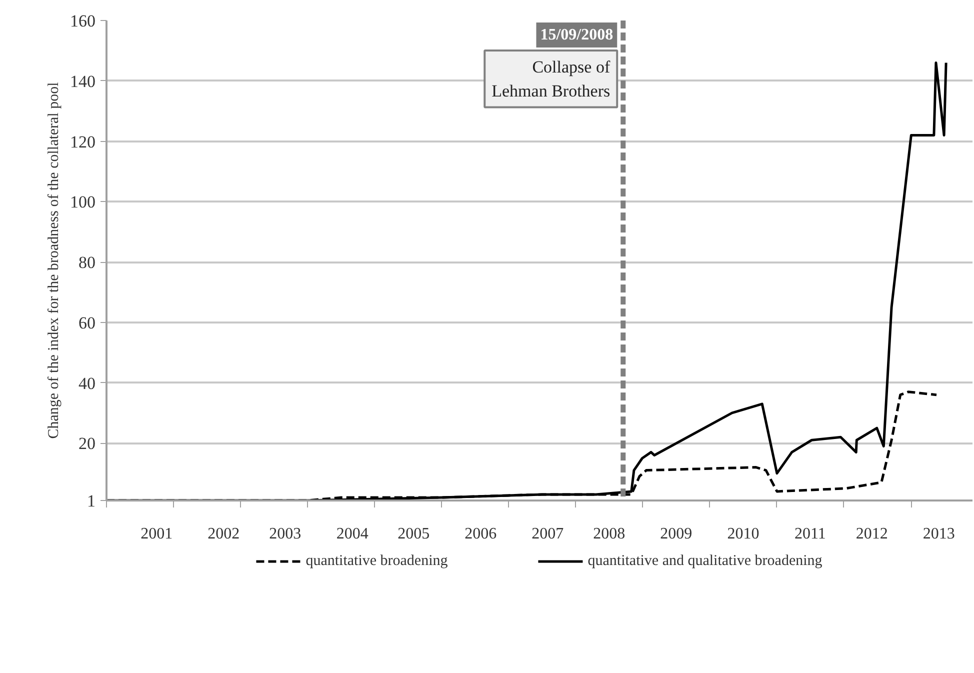  Describe the element at coordinates (938, 534) in the screenshot. I see `x-tick-label: 2013` at that location.